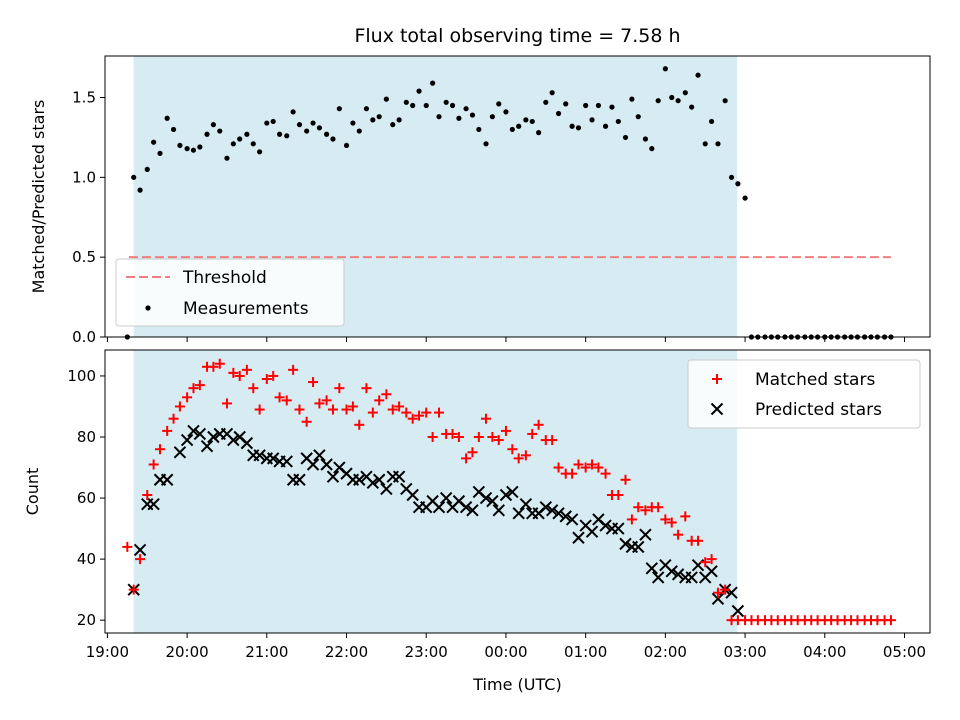 Image resolution: width=960 pixels, height=720 pixels. I want to click on y-tick-label: 40, so click(86, 559).